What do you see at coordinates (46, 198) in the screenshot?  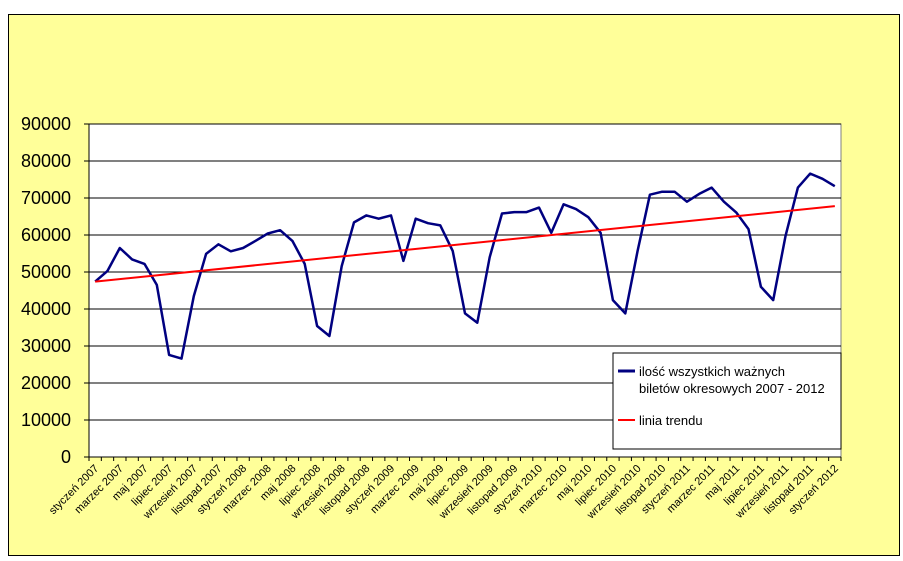 I see `y-tick-label: 70000` at bounding box center [46, 198].